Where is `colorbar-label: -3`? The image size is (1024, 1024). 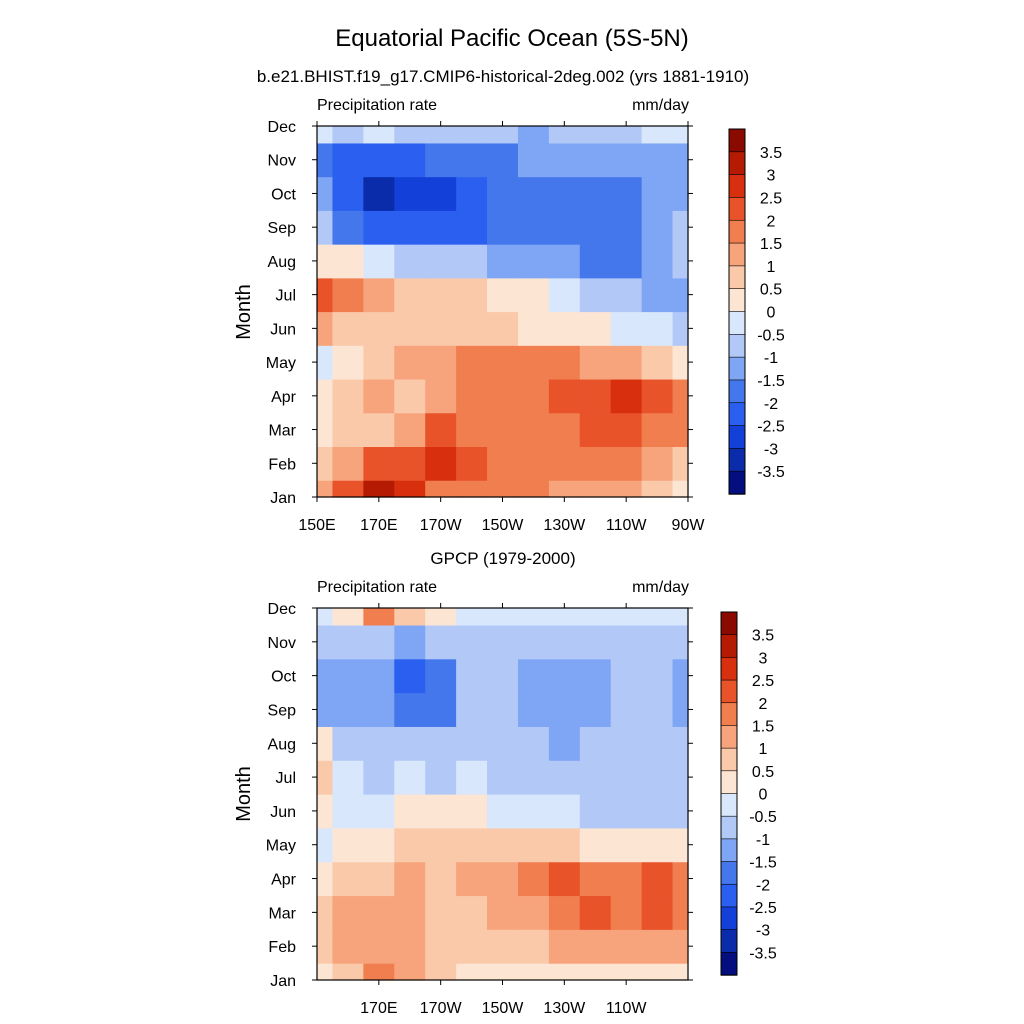
colorbar-label: -3 is located at coordinates (771, 449).